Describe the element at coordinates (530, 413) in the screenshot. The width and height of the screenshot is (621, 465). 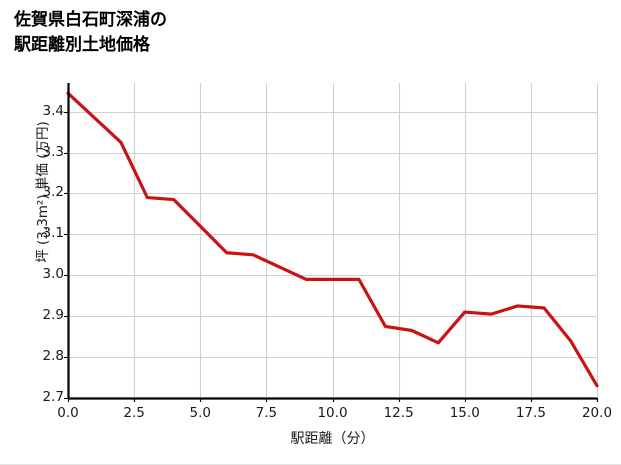
I see `x-tick-label: 17.5` at that location.